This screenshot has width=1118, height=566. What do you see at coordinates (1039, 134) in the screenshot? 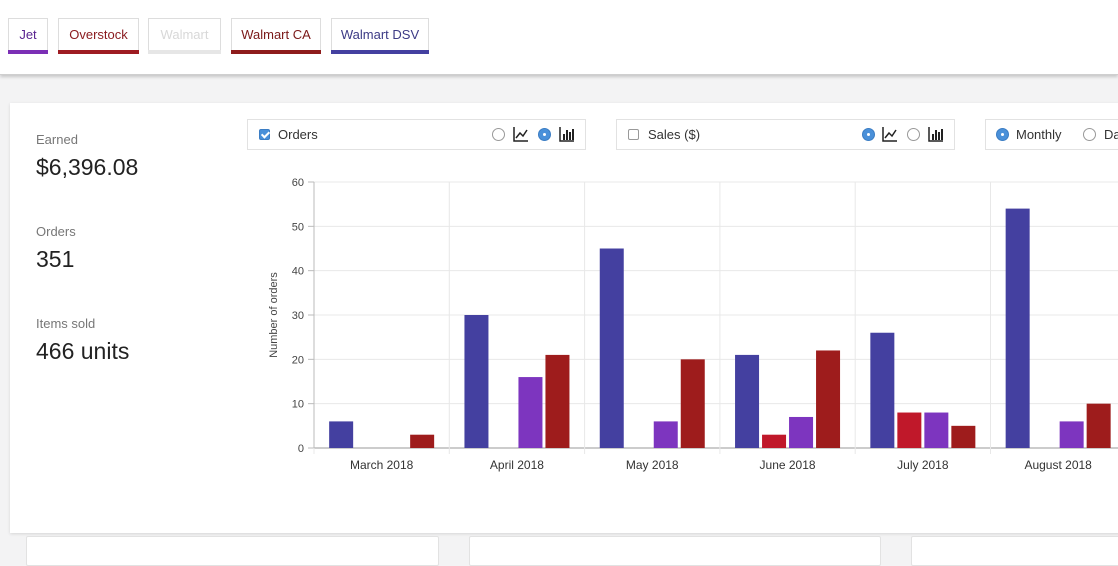
I see `monthly-label: Monthly` at bounding box center [1039, 134].